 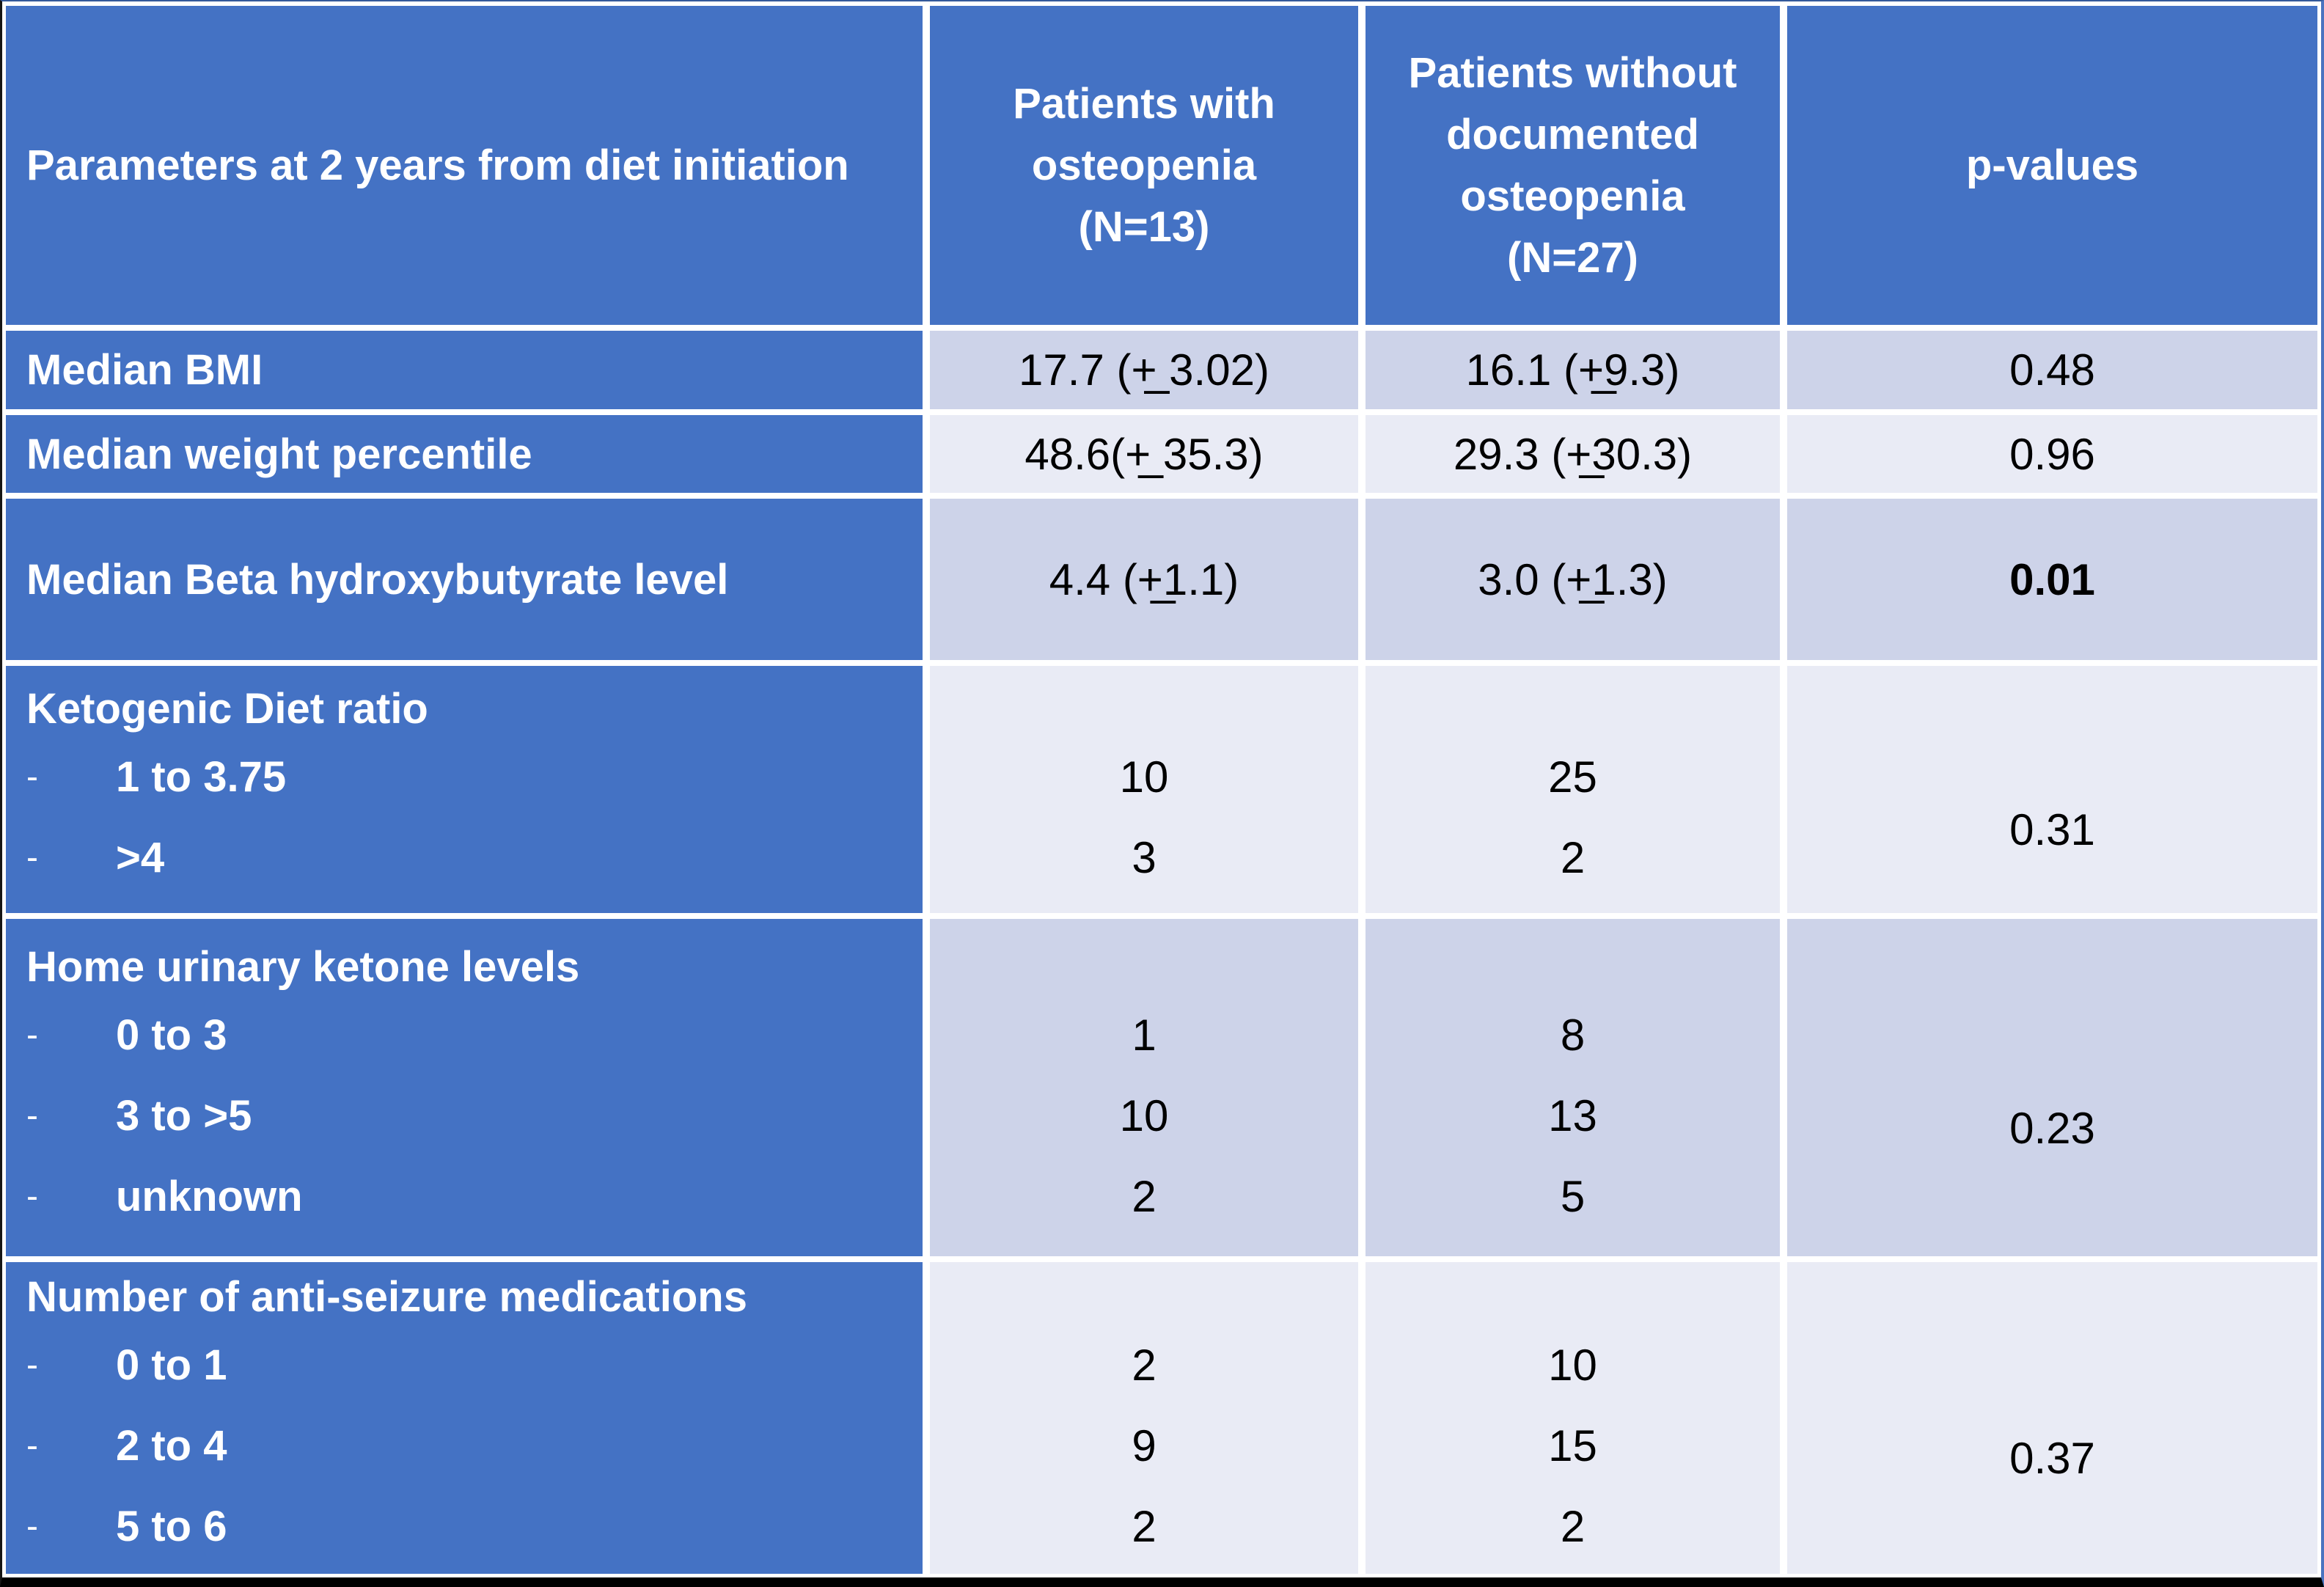 What do you see at coordinates (465, 370) in the screenshot?
I see `row-label-median-bmi: Median BMI` at bounding box center [465, 370].